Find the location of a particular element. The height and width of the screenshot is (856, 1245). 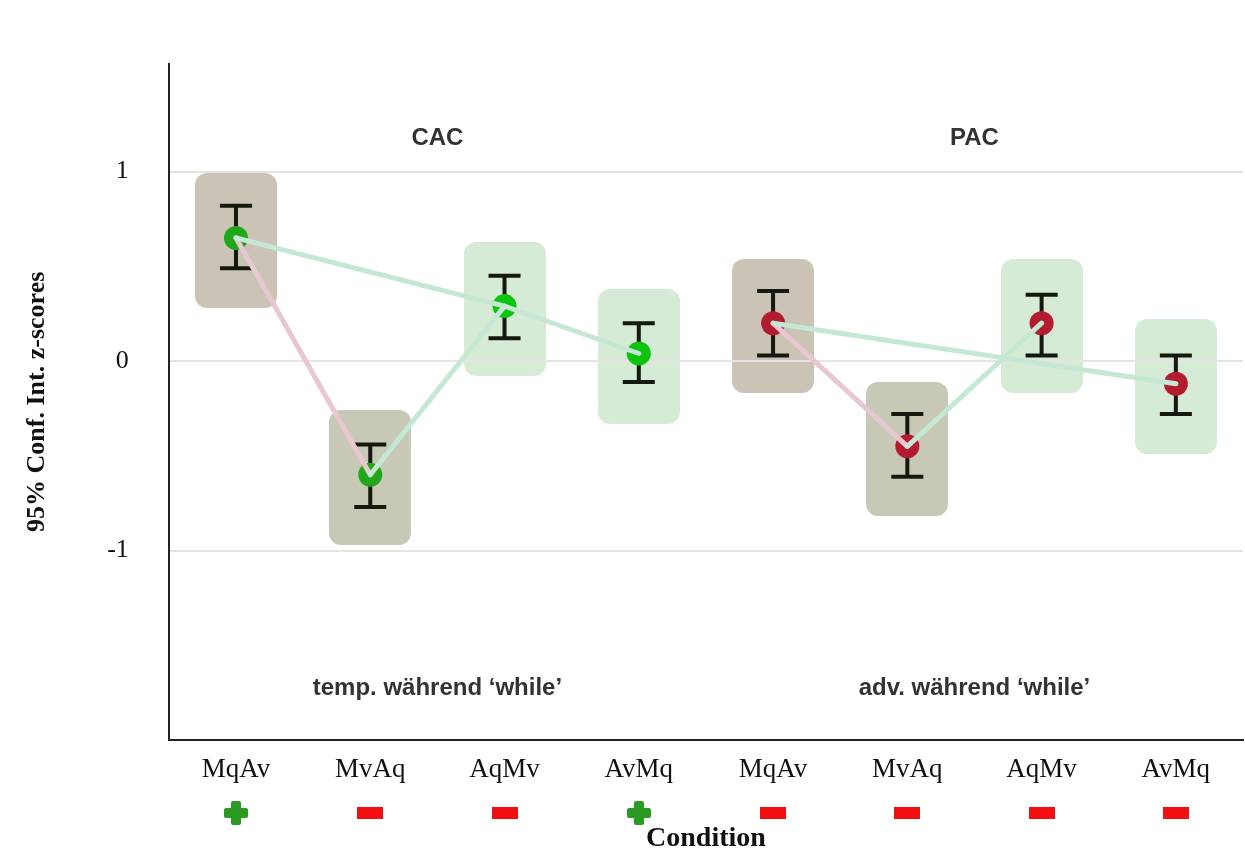

y-tick-label: 1 is located at coordinates (122, 170).